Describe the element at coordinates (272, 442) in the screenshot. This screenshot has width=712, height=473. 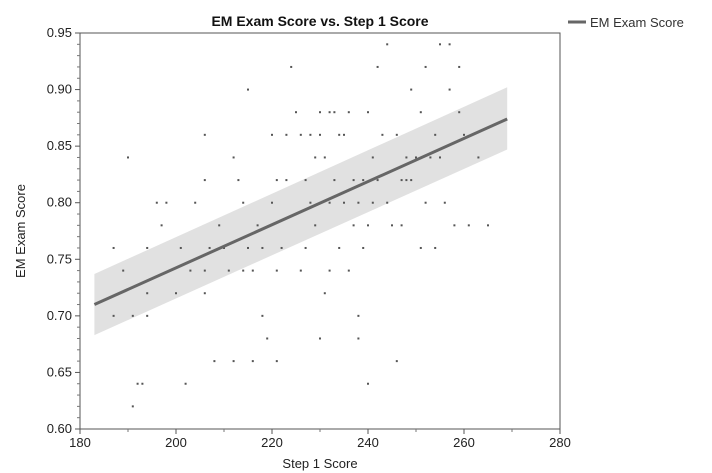
I see `x-tick-label: 220` at that location.